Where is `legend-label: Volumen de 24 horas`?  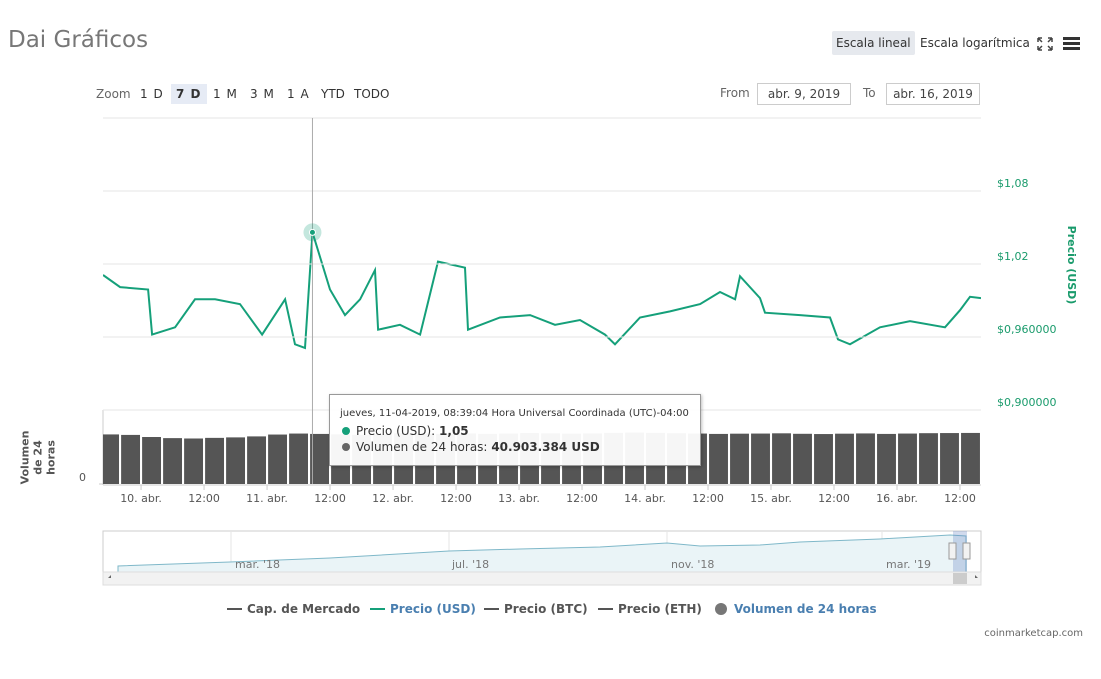
legend-label: Volumen de 24 horas is located at coordinates (805, 609).